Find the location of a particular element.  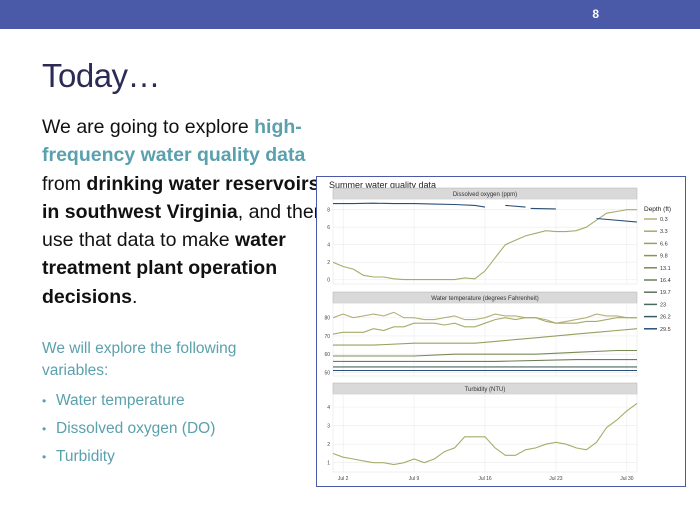

list-item: • Dissolved oxygen (DO) is located at coordinates (128, 432).